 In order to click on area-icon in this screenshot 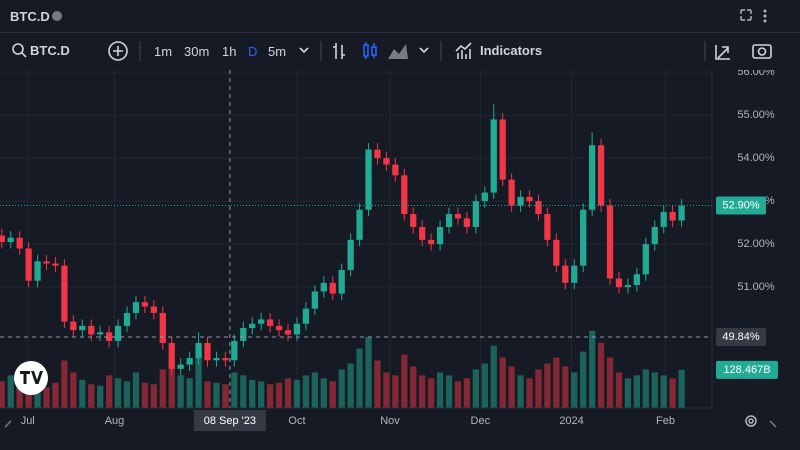, I will do `click(398, 51)`.